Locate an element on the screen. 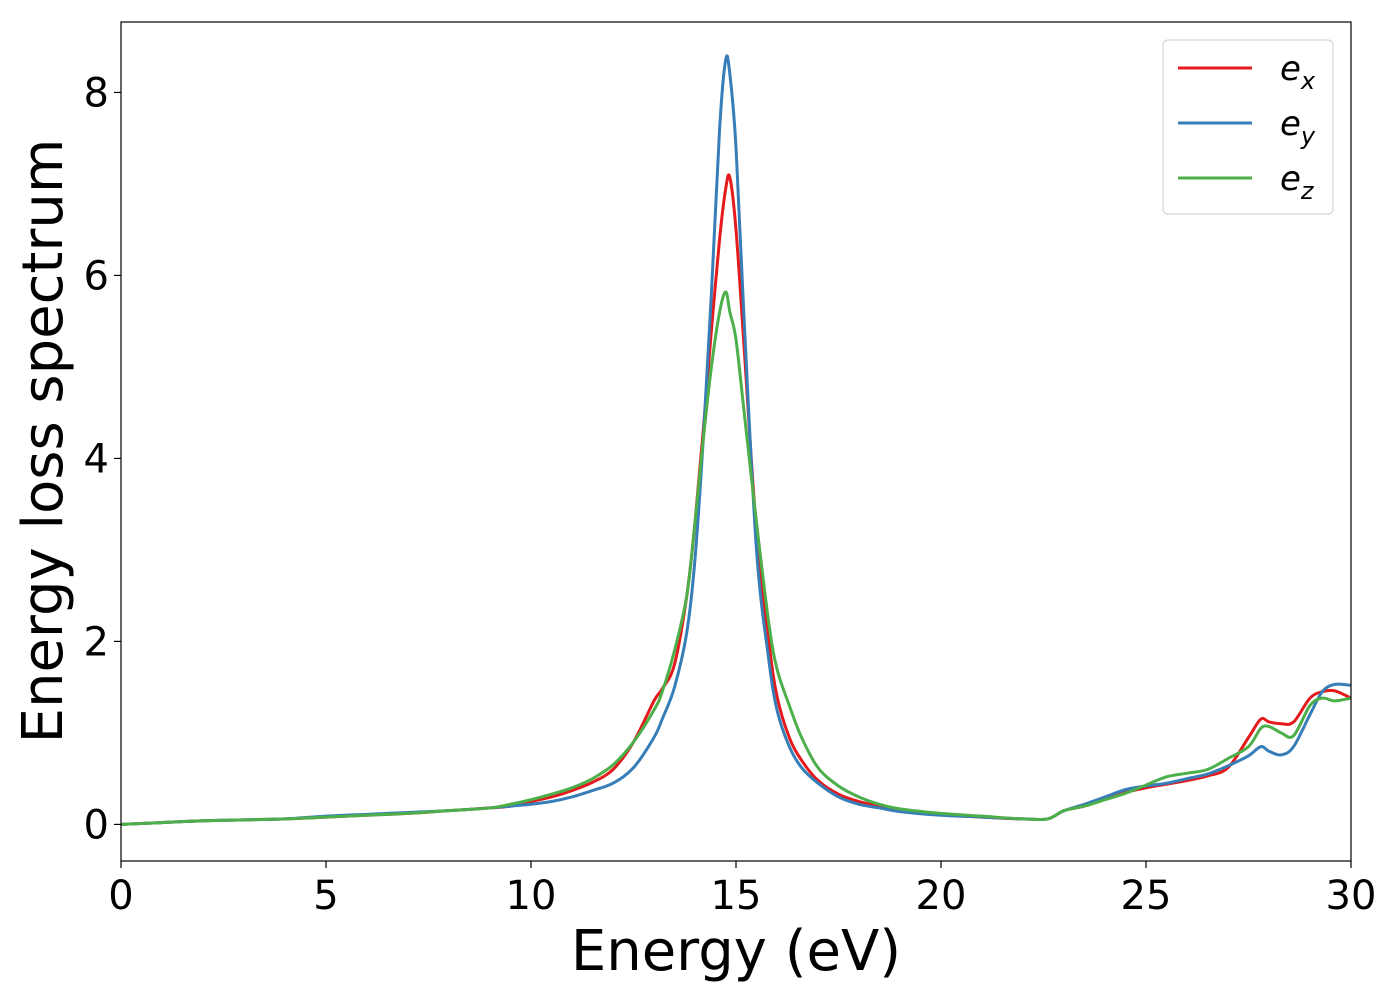  x-tick-label: 25 is located at coordinates (1146, 896).